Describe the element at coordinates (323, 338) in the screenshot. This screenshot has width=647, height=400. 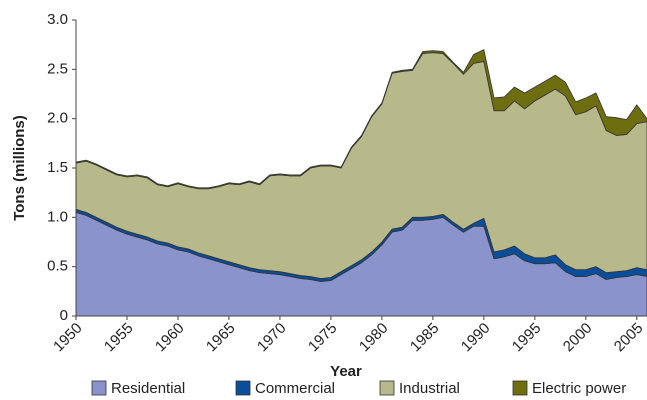
I see `x-tick-label: 1975` at that location.